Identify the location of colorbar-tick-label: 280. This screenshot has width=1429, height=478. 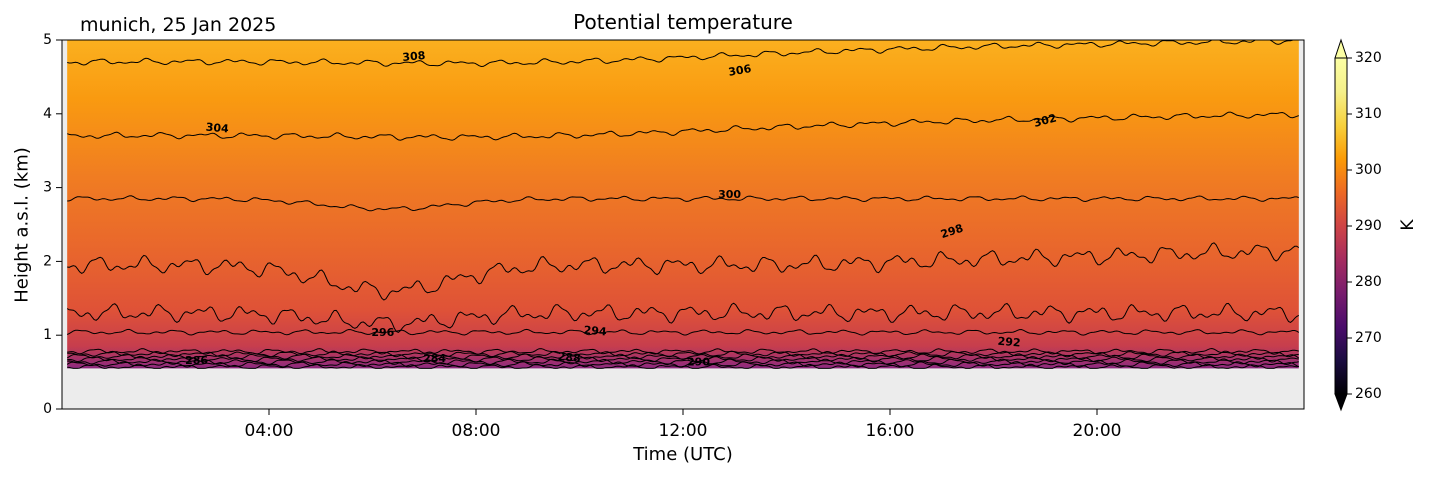
(1368, 282).